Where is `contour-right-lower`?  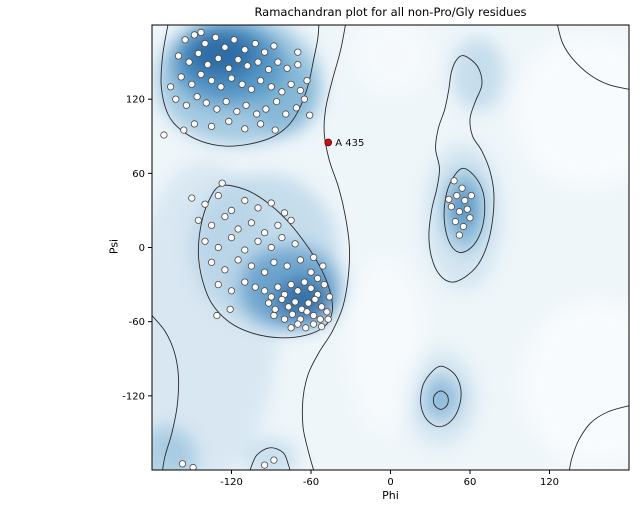
contour-right-lower is located at coordinates (441, 396).